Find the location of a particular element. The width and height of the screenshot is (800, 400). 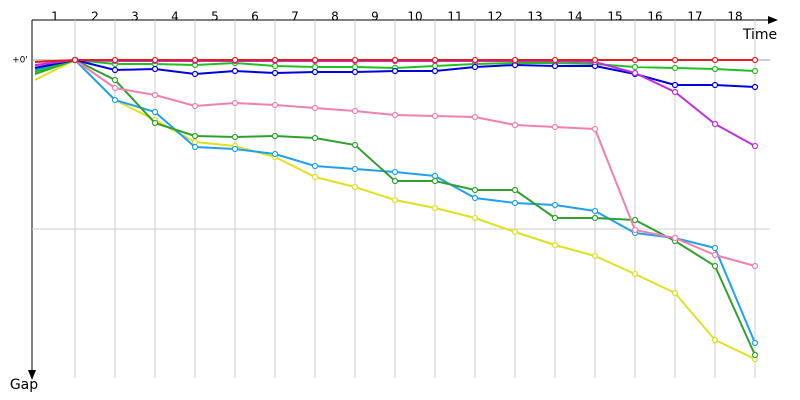

x-tick-label: 3 is located at coordinates (135, 17).